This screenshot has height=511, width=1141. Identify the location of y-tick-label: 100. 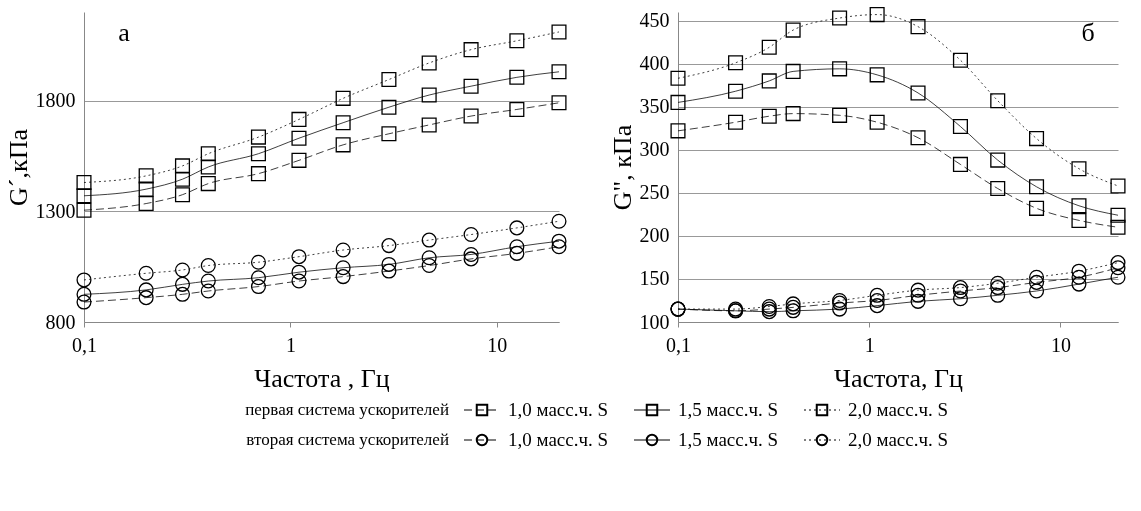
(654, 321).